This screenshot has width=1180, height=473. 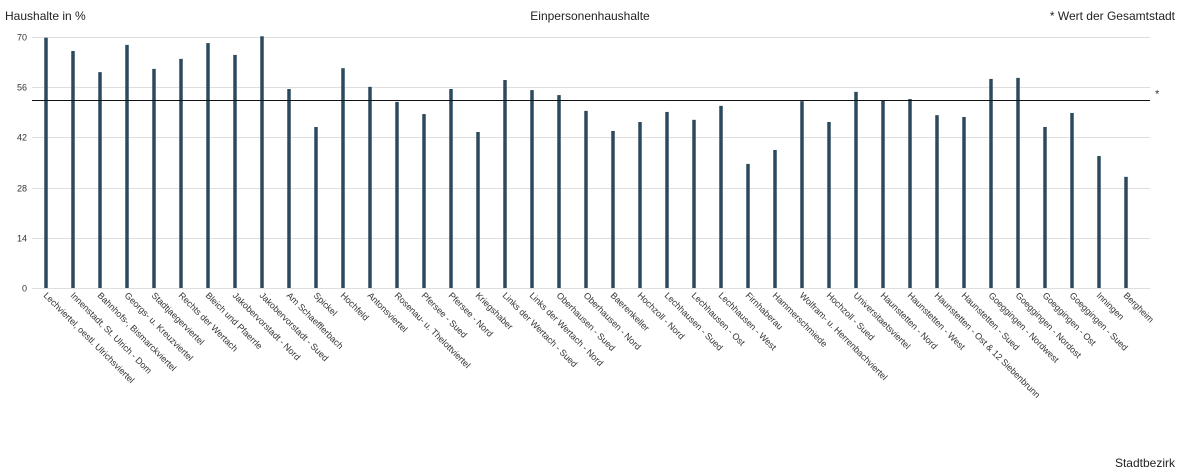 What do you see at coordinates (22, 138) in the screenshot?
I see `y-tick-label: 42` at bounding box center [22, 138].